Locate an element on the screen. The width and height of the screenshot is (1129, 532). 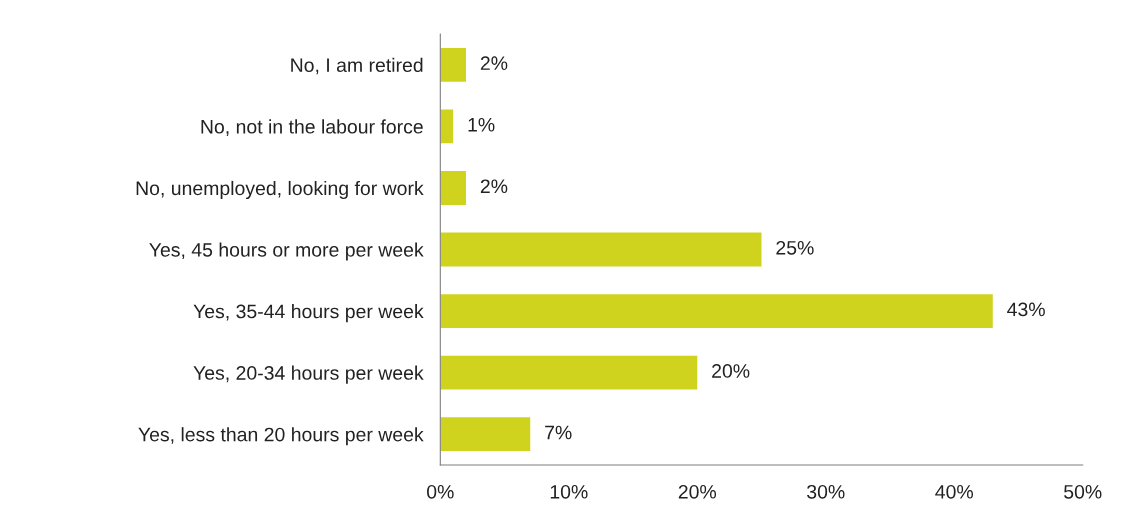
data-label: 7% is located at coordinates (558, 432).